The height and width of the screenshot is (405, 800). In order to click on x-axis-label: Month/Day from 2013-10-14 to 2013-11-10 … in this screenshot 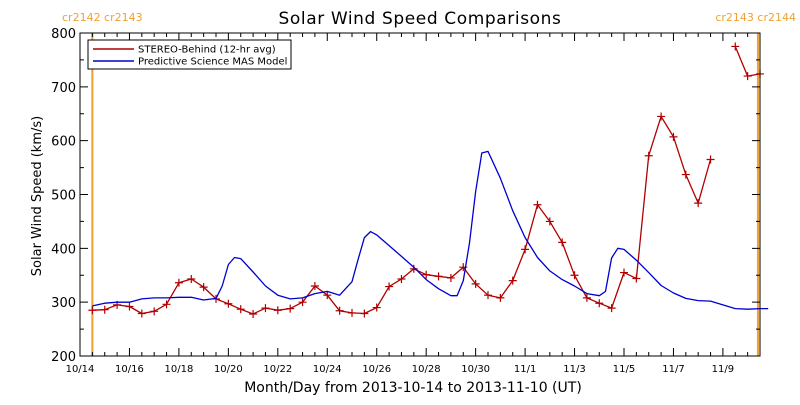, I will do `click(413, 388)`.